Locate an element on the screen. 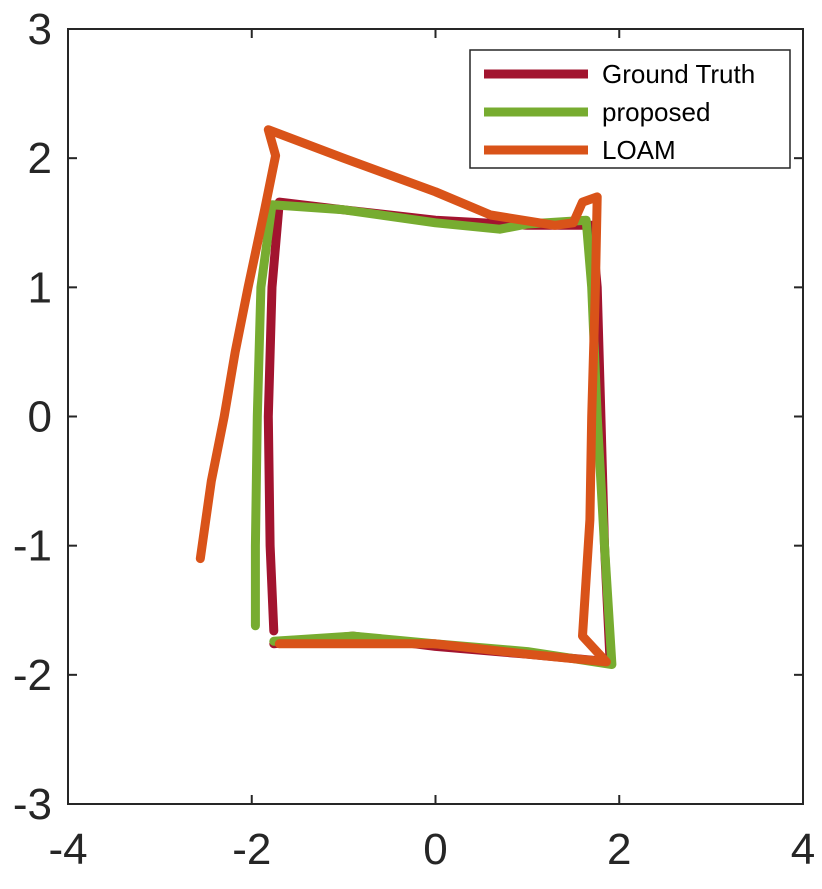 This screenshot has height=889, width=822. x-tick-label: -4 is located at coordinates (67, 849).